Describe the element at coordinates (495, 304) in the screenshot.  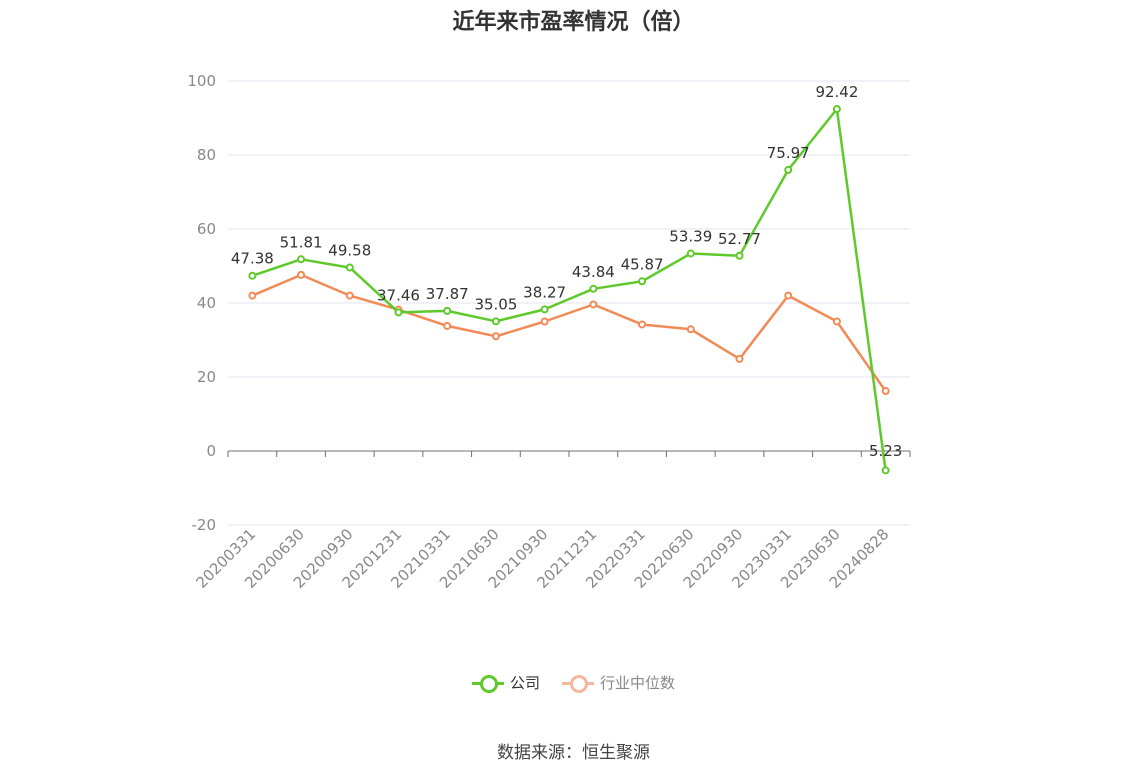
I see `company-data-label: 35.05` at that location.